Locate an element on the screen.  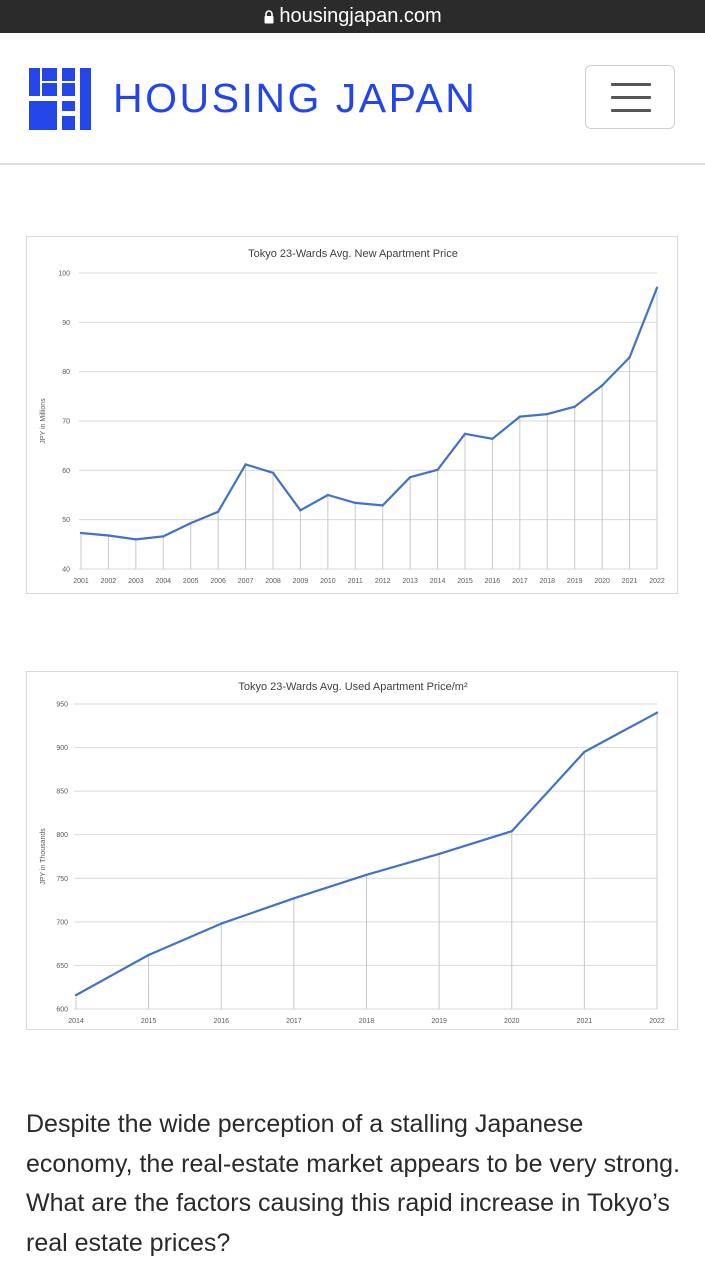
new-price-x-tick-label: 2004 is located at coordinates (163, 581).